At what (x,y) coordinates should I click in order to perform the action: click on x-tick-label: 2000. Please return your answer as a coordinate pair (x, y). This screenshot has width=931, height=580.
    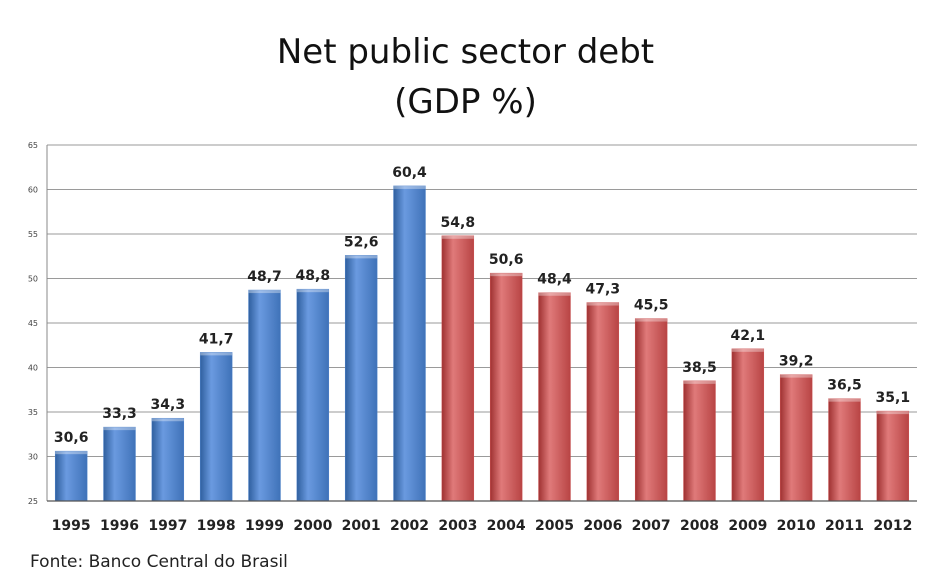
    Looking at the image, I should click on (312, 526).